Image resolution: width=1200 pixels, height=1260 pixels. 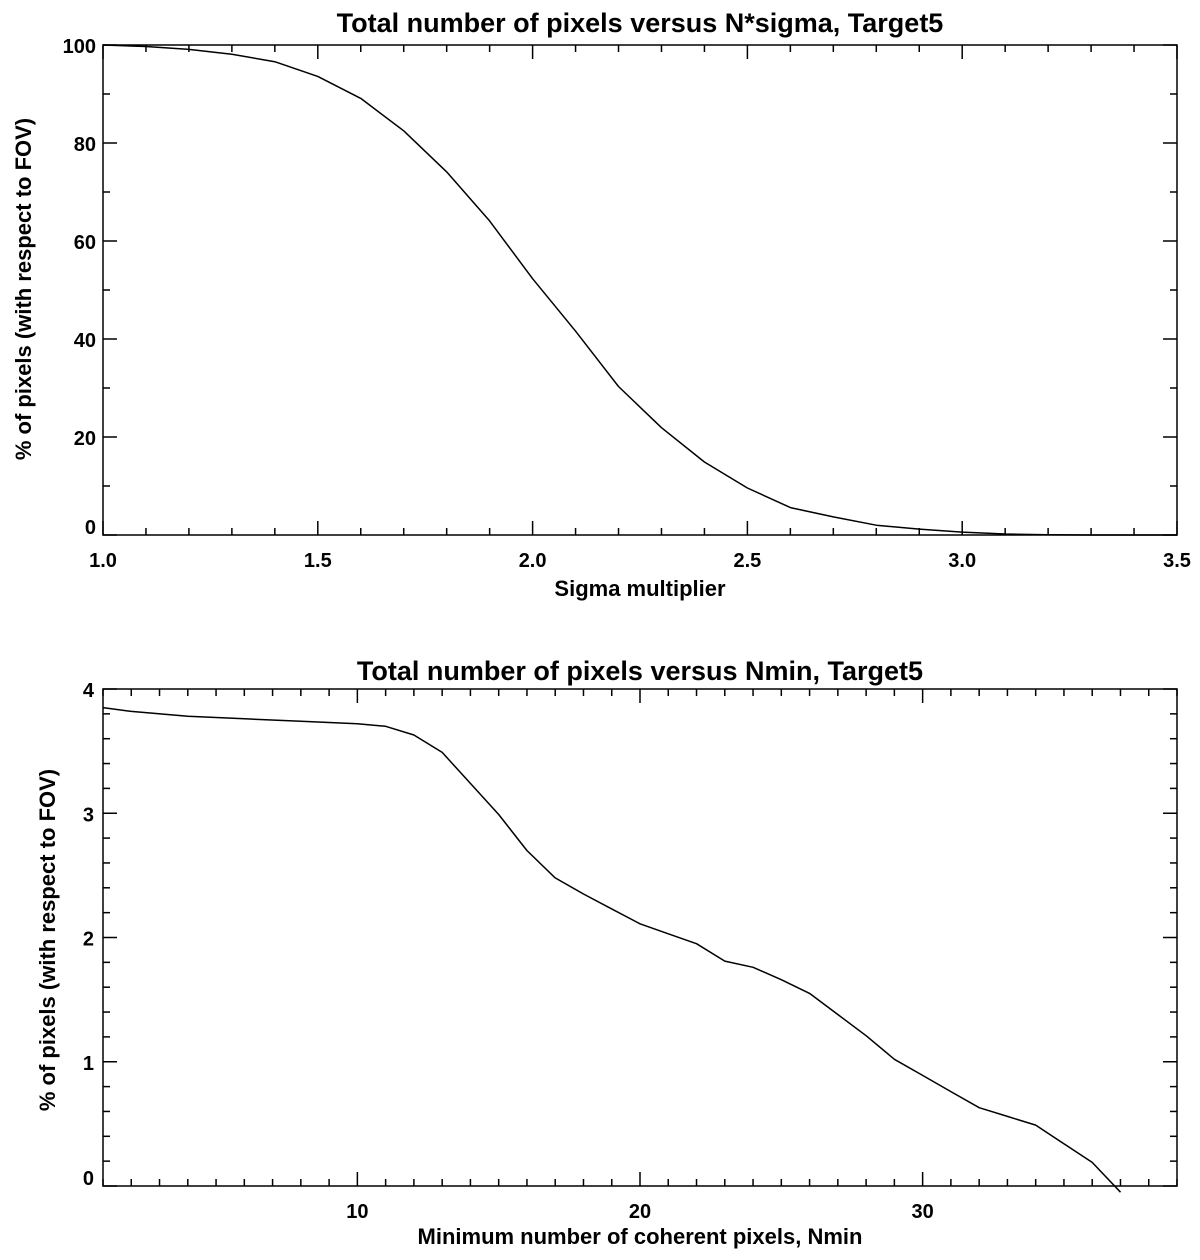 What do you see at coordinates (923, 1212) in the screenshot?
I see `nmin-chart-x-tick-label: 30` at bounding box center [923, 1212].